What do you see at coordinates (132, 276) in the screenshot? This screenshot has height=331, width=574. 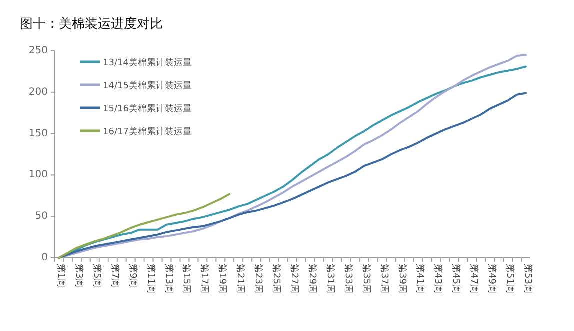 I see `x-tick-label: 第9周` at bounding box center [132, 276].